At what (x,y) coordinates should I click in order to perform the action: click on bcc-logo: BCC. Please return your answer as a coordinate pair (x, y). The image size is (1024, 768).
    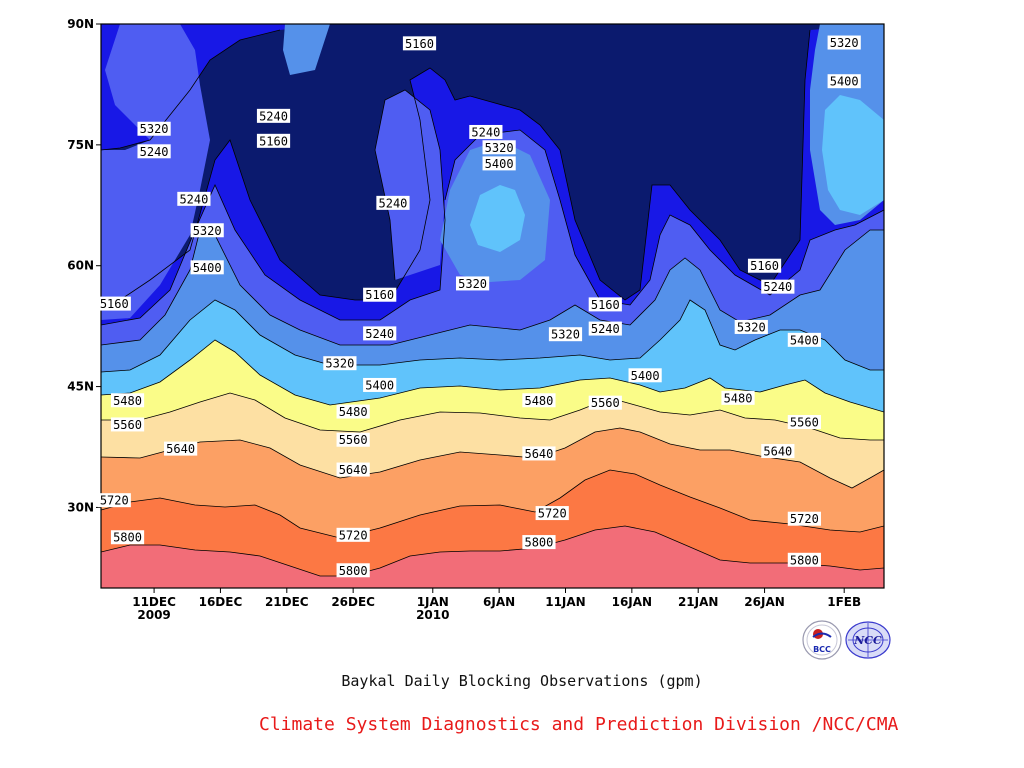
    Looking at the image, I should click on (822, 640).